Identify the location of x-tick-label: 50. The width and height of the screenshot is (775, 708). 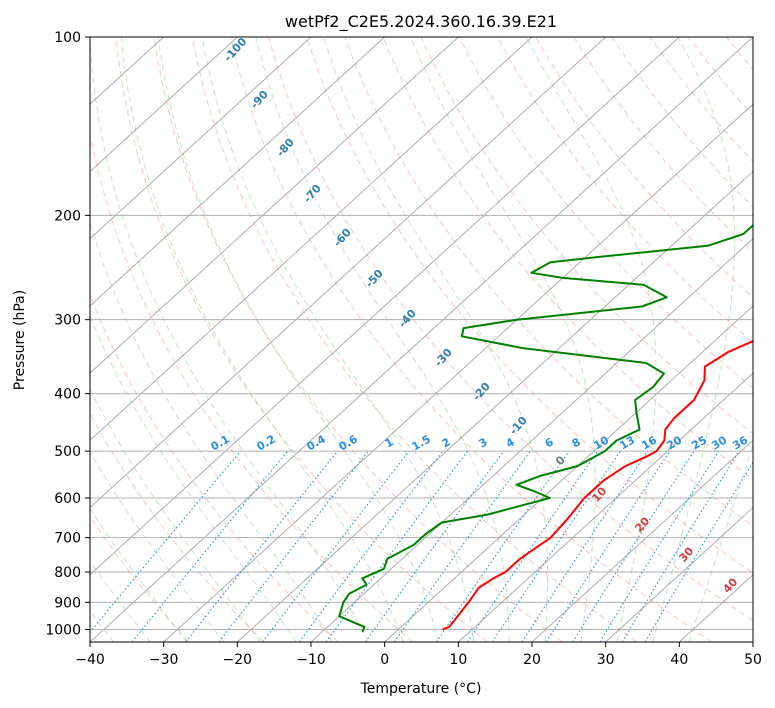
(753, 660).